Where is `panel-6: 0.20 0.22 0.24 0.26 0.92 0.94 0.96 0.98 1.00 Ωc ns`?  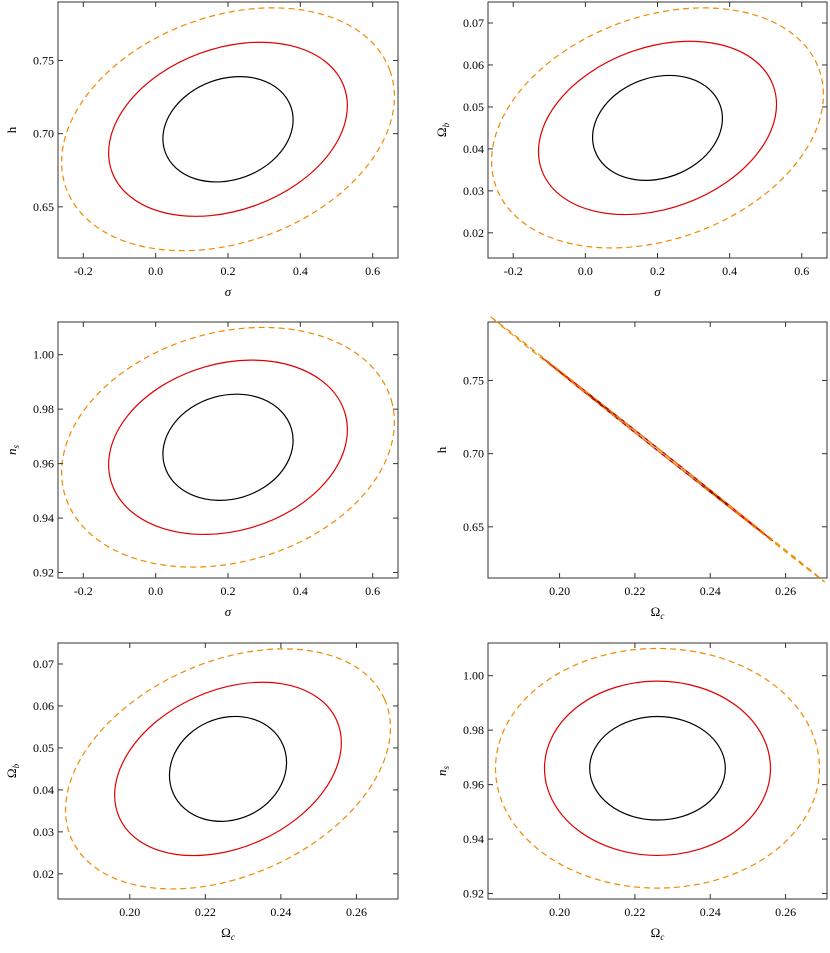
panel-6: 0.20 0.22 0.24 0.26 0.92 0.94 0.96 0.98 1.00 Ωc ns is located at coordinates (631, 792).